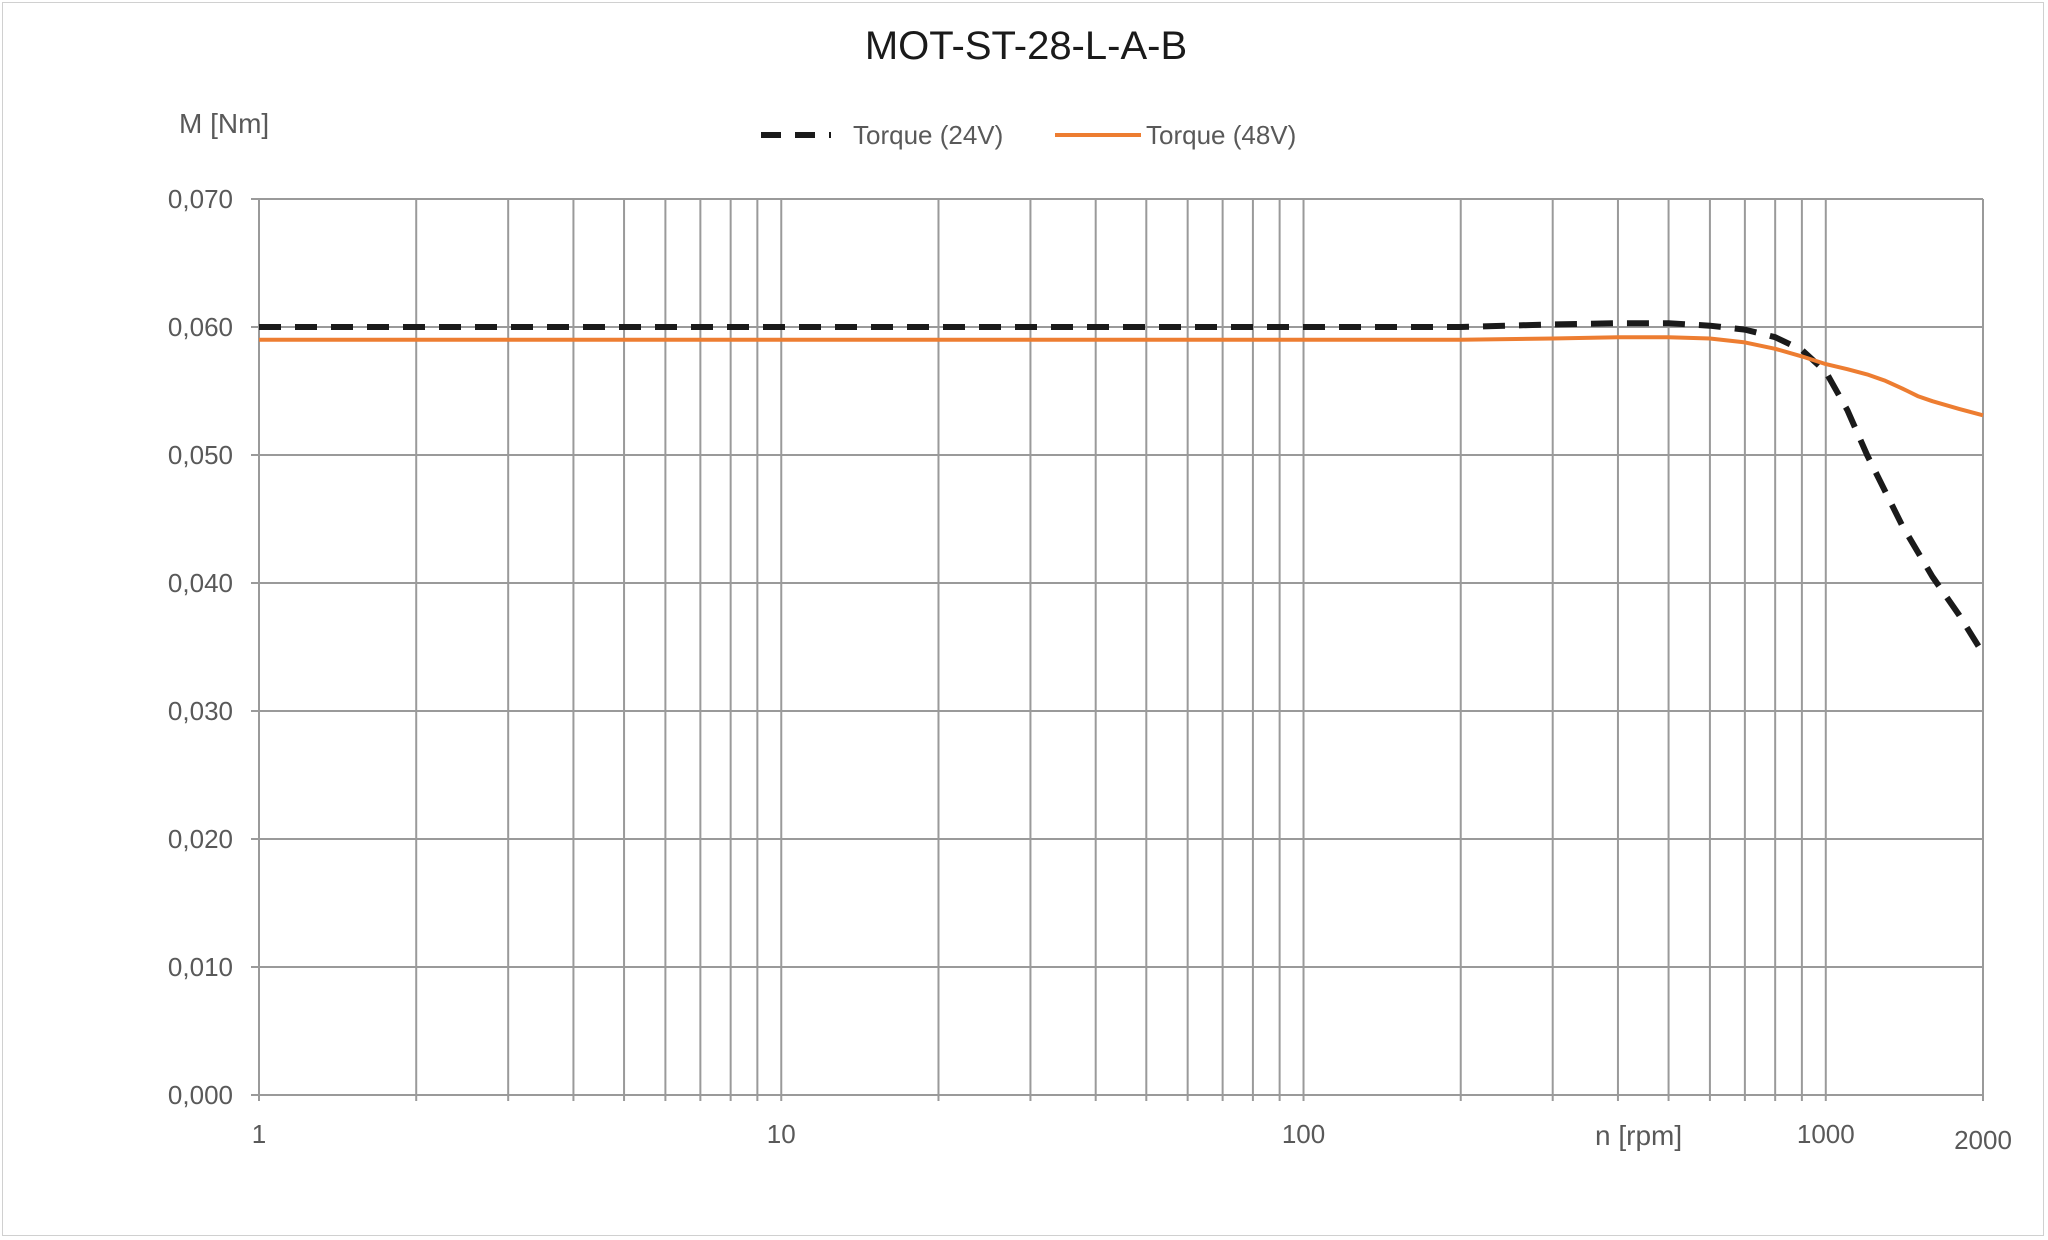 Image resolution: width=2048 pixels, height=1240 pixels. I want to click on legend-label-24v: Torque (24V), so click(928, 135).